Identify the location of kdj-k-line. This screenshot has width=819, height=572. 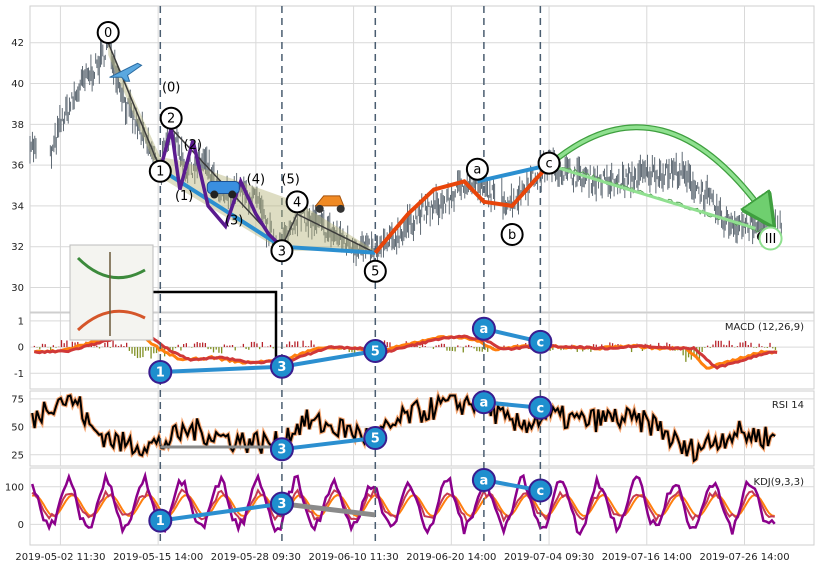
(403, 505).